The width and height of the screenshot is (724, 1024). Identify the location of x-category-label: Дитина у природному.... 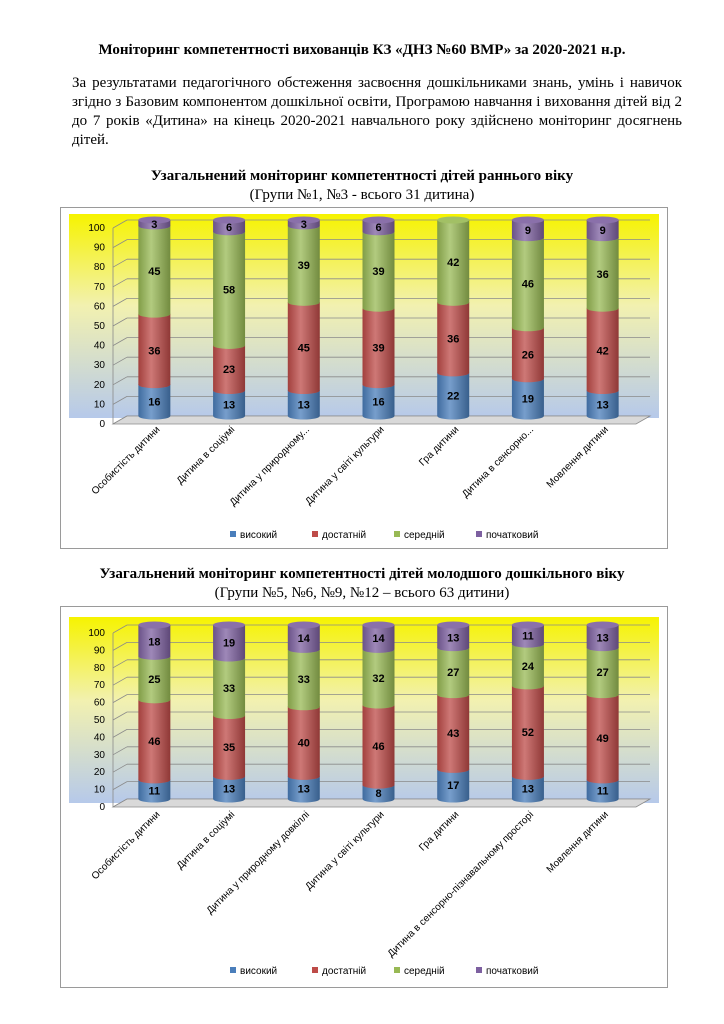
(270, 466).